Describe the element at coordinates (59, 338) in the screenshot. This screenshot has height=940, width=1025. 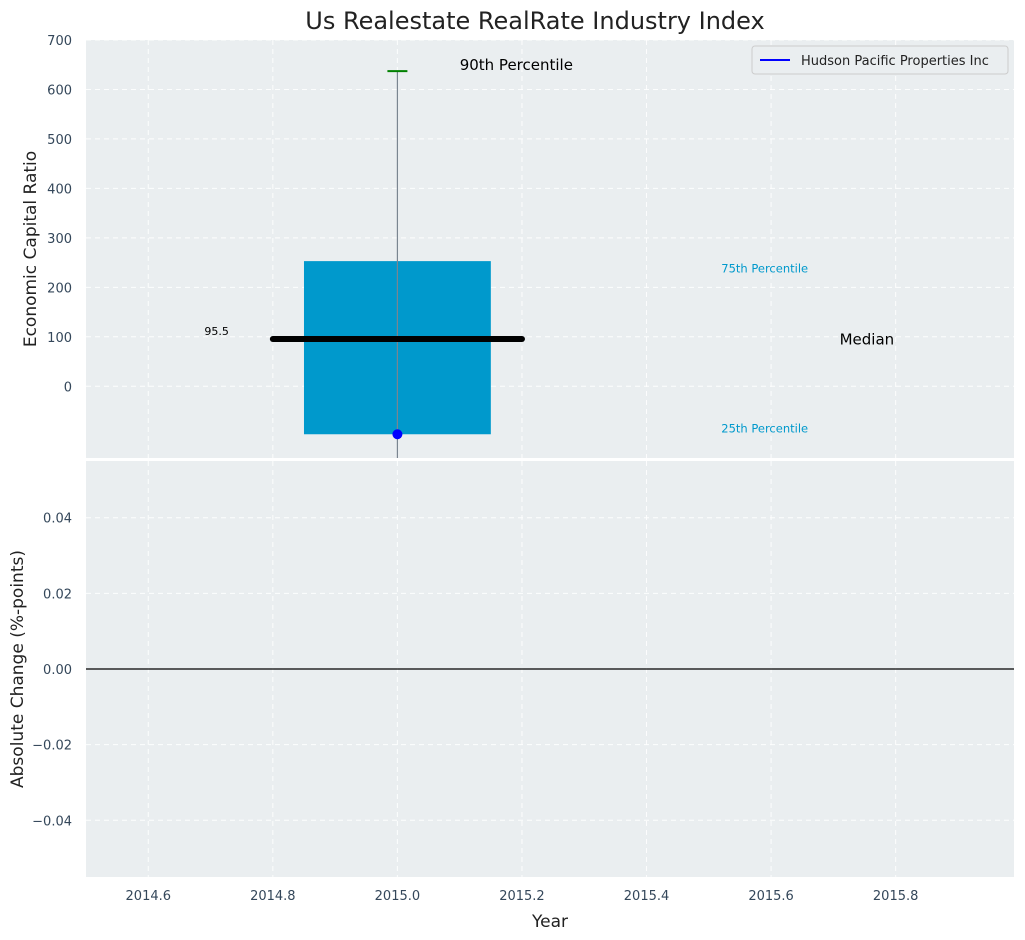
I see `top-y-tick-label-1: 100` at that location.